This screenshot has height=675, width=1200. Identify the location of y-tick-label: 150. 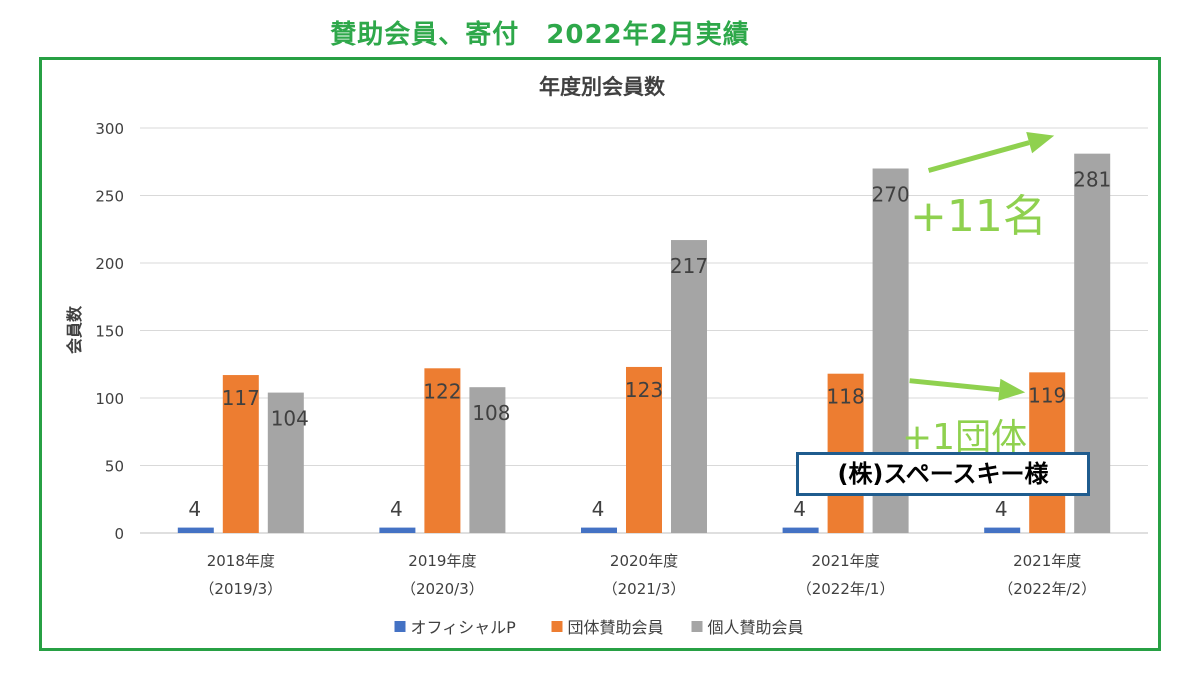
(109, 332).